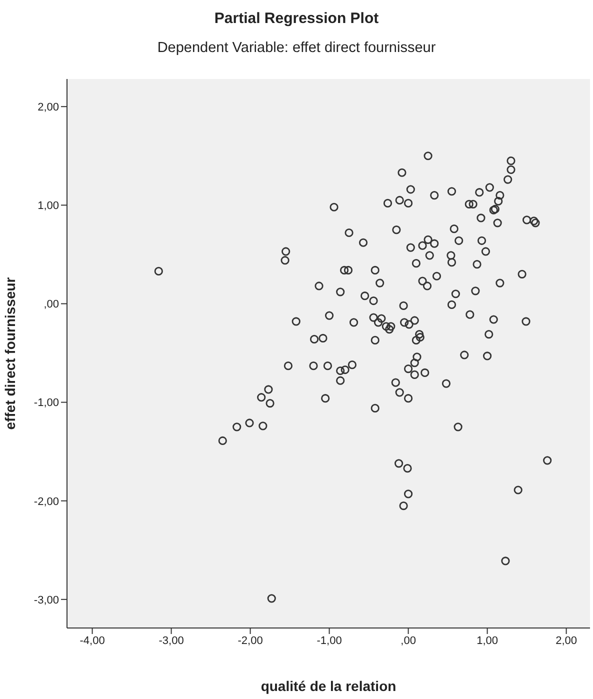  I want to click on x-axis-title: qualité de la relation, so click(328, 686).